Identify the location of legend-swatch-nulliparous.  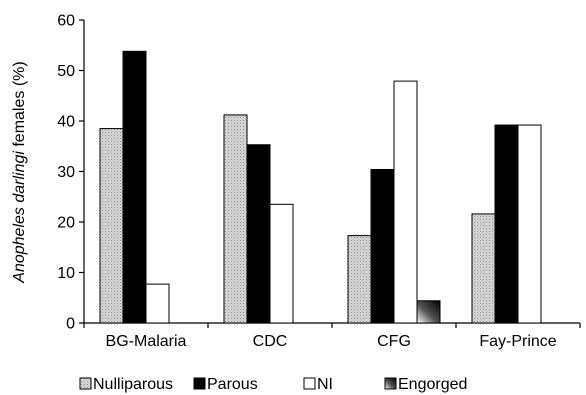
(85, 383).